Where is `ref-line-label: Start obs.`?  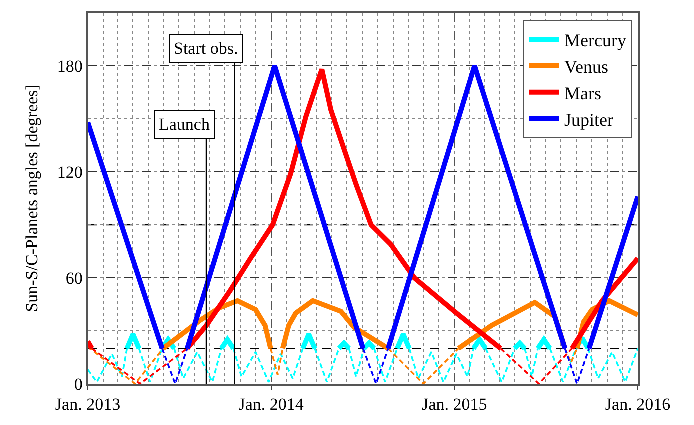
ref-line-label: Start obs. is located at coordinates (206, 48).